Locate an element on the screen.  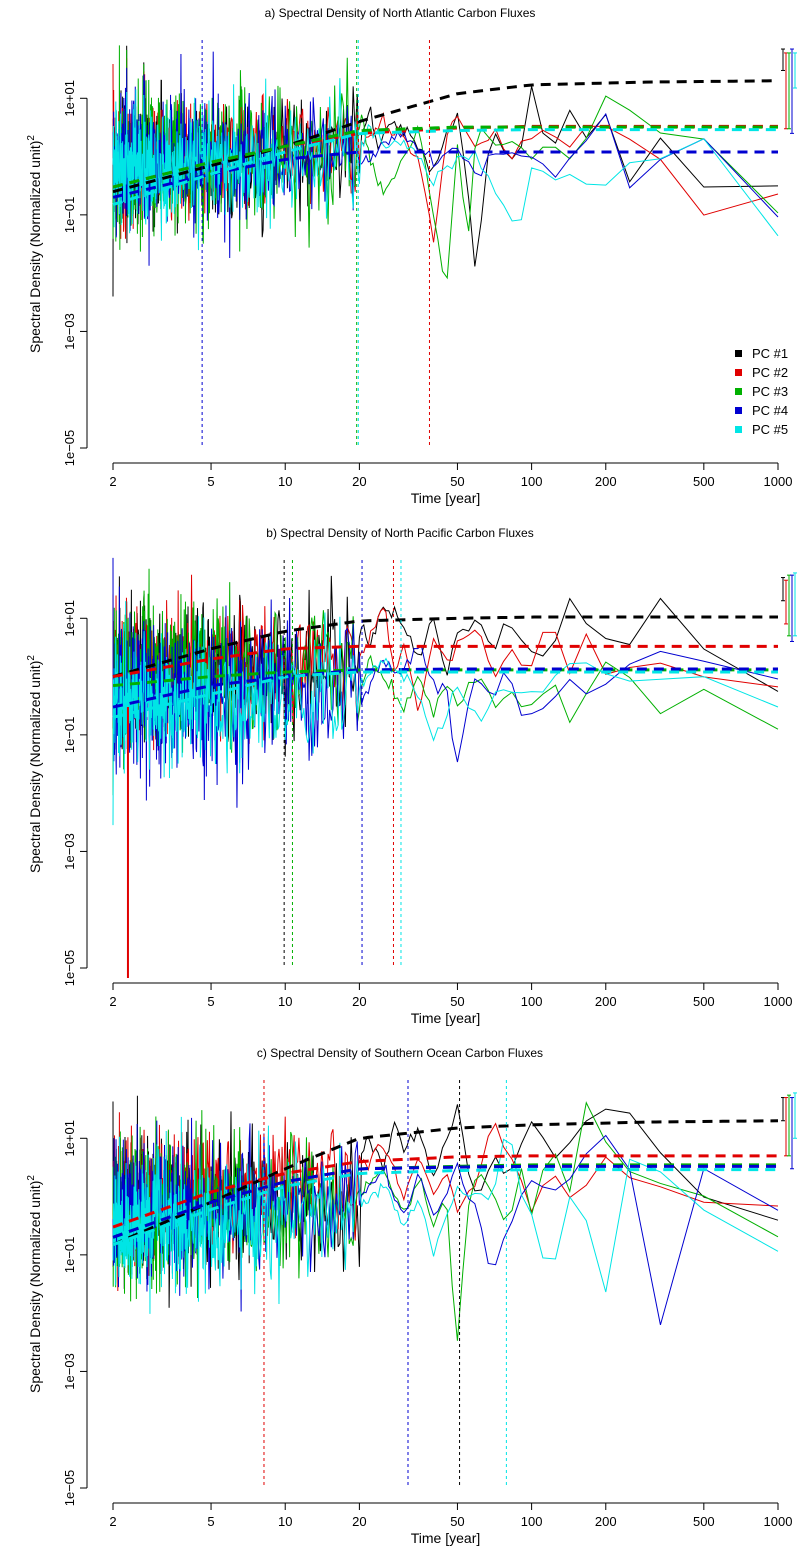
legend-label: PC #5 is located at coordinates (770, 429).